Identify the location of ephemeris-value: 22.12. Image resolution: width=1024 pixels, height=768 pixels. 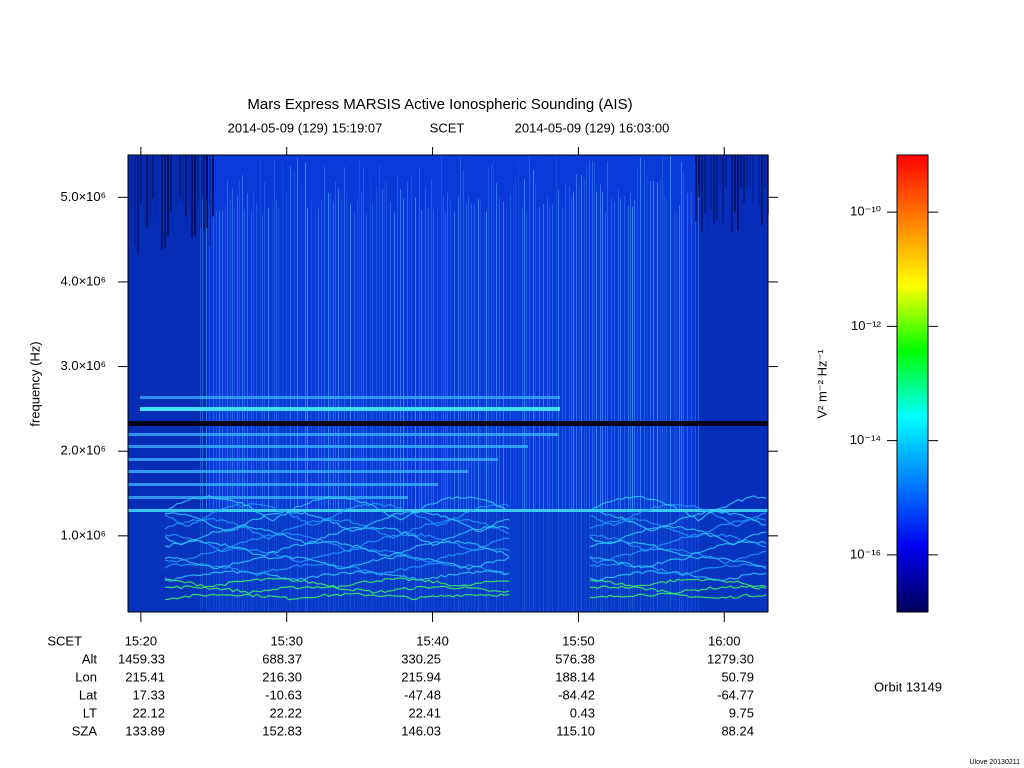
(148, 712).